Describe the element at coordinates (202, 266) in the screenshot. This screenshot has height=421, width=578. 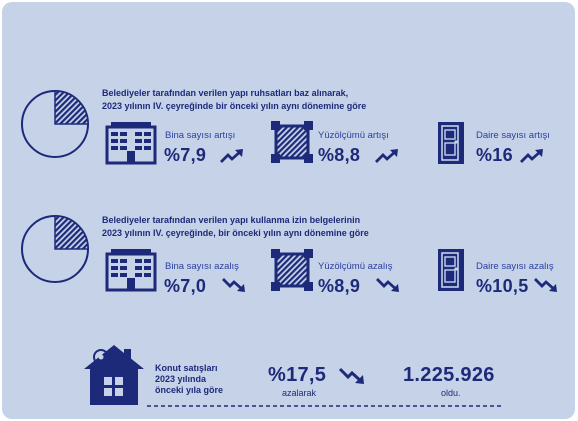
I see `building-occupancy-label: Bina sayısı azalış` at that location.